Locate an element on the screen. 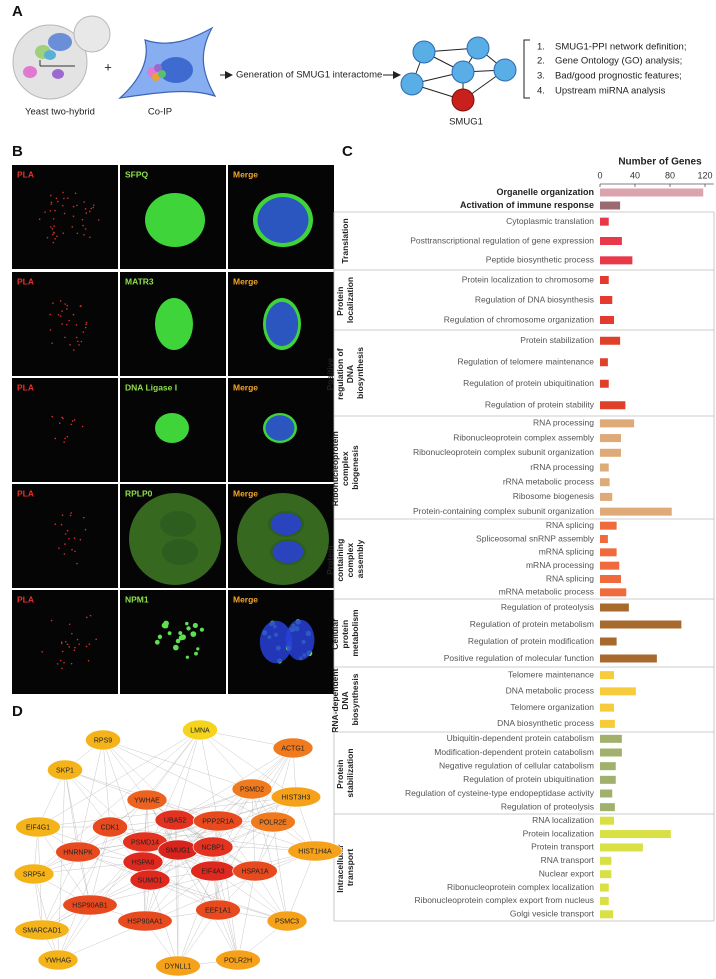  list-text: SMUG1-PPI network definition; is located at coordinates (620, 47).